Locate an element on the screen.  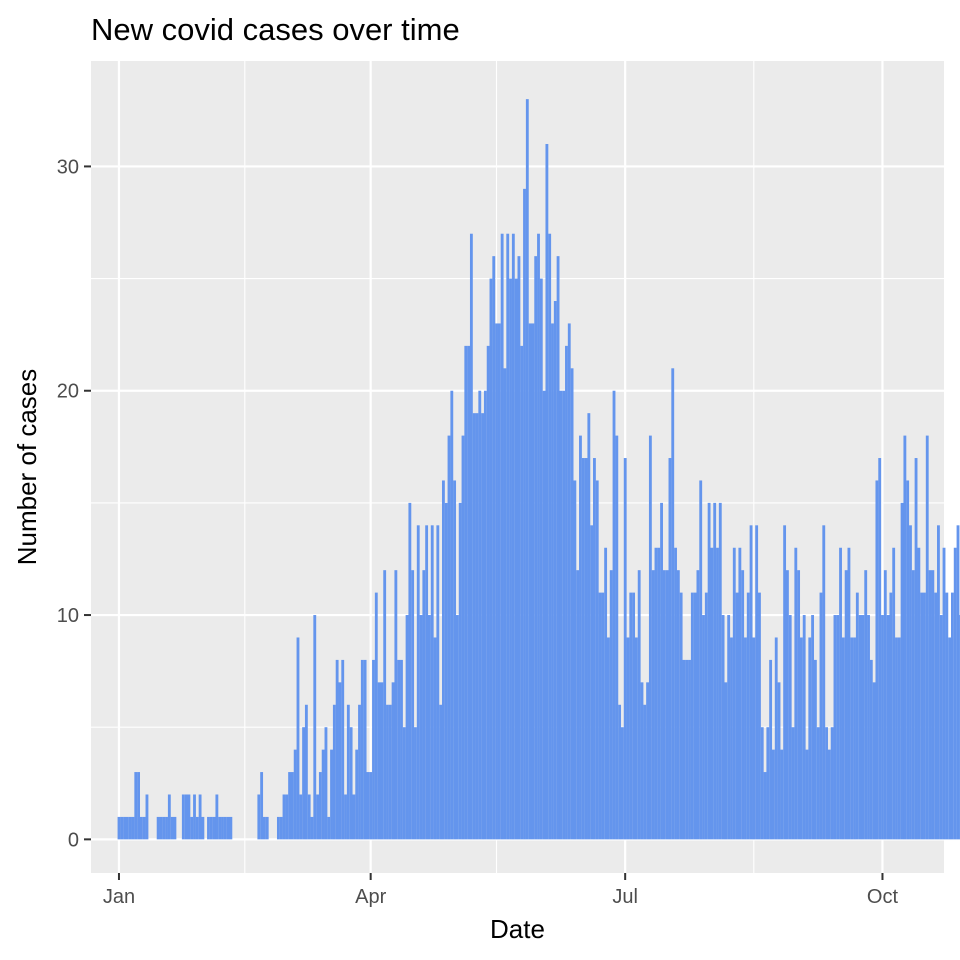
y-tick-label: 30 is located at coordinates (68, 167).